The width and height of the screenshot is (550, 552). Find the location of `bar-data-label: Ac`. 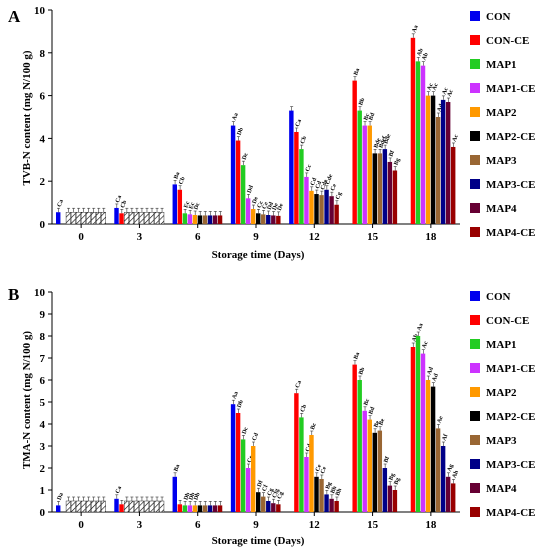

bar-data-label: Ac is located at coordinates (426, 344).